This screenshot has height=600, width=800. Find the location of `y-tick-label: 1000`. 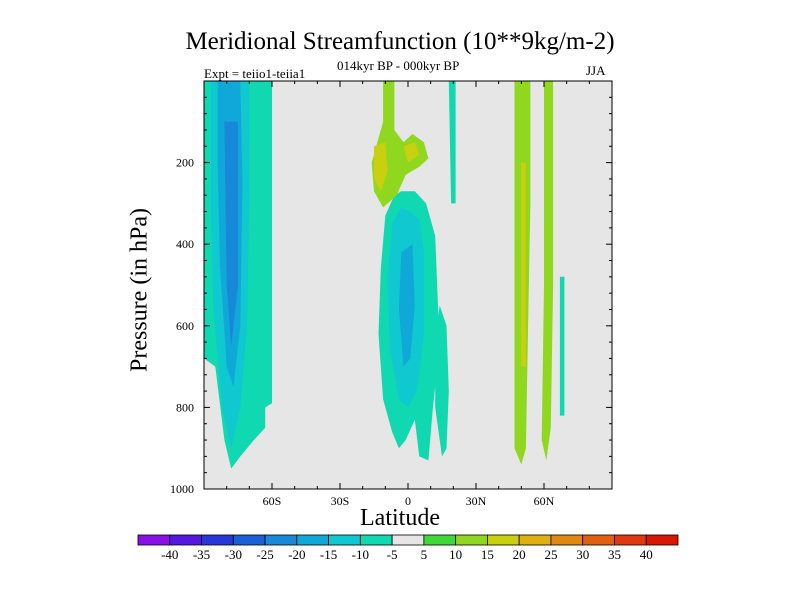

y-tick-label: 1000 is located at coordinates (182, 489).